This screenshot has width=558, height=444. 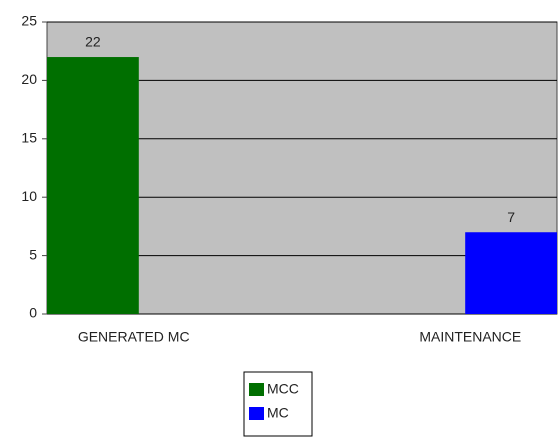 What do you see at coordinates (29, 21) in the screenshot?
I see `y-tick-label: 25` at bounding box center [29, 21].